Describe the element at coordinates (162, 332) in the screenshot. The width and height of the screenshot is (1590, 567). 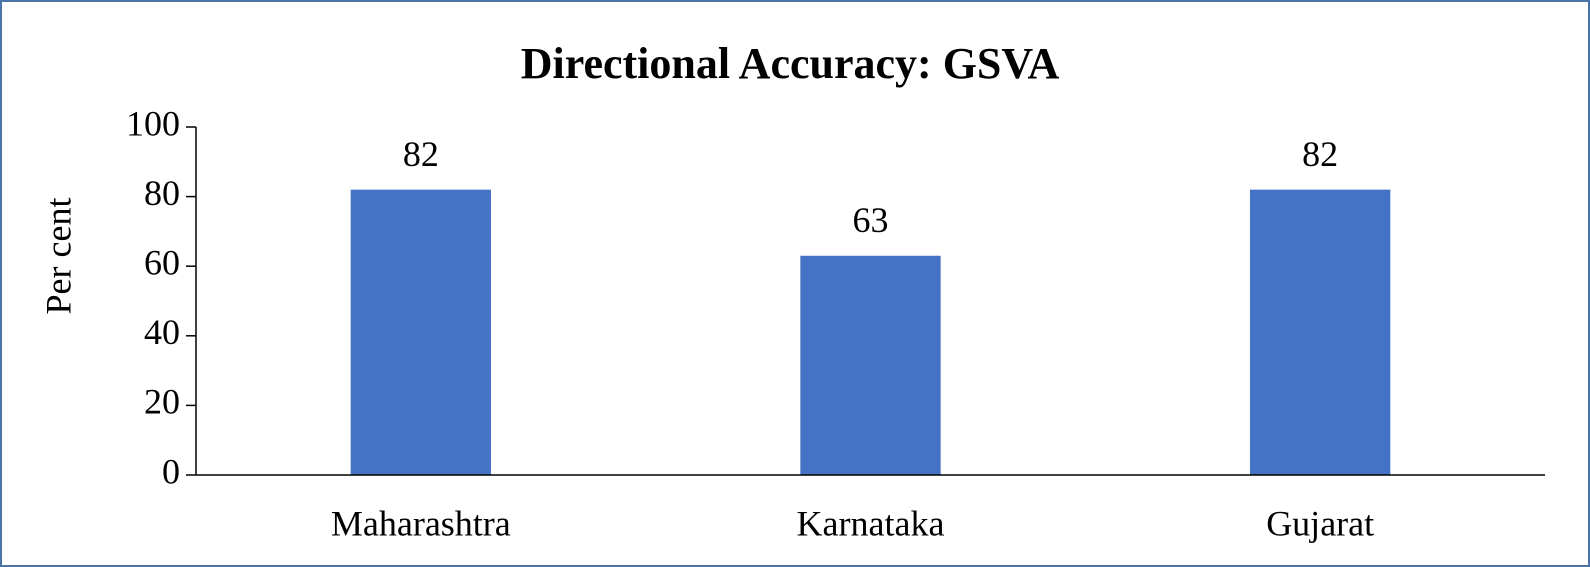
I see `y-tick-label: 40` at that location.